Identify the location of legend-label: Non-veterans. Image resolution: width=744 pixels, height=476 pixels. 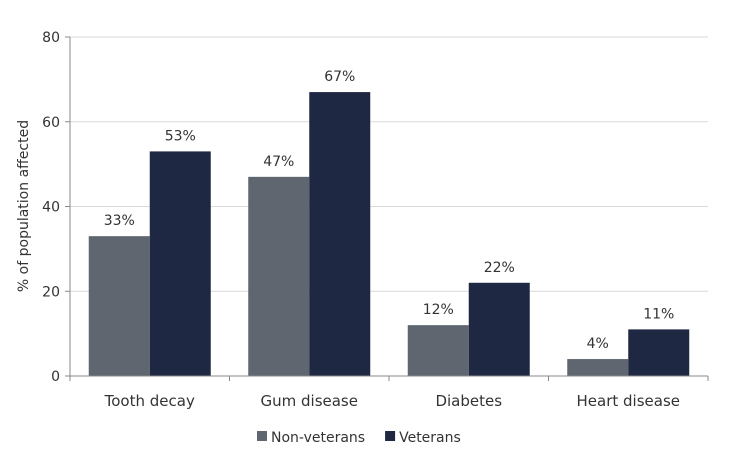
(318, 438).